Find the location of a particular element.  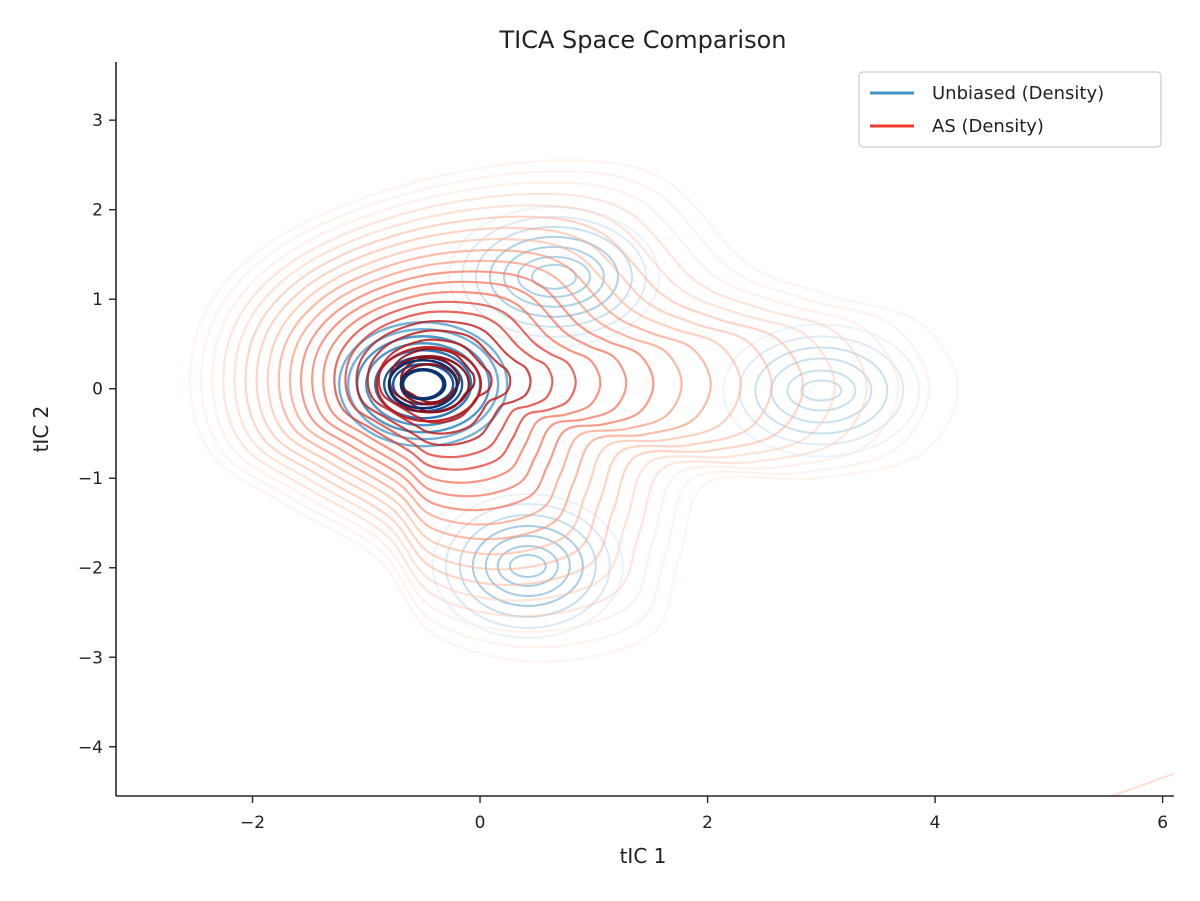

y-axis-label: tIC 2 is located at coordinates (41, 429).